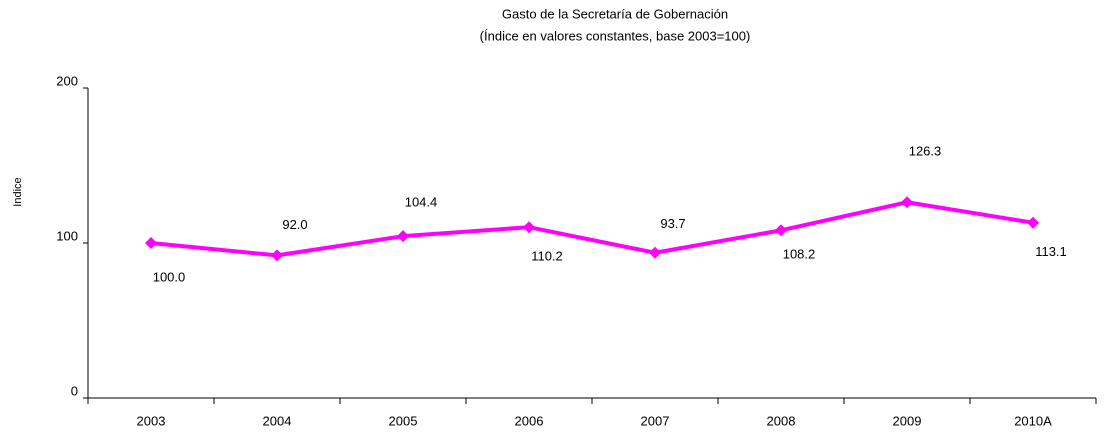  Describe the element at coordinates (655, 420) in the screenshot. I see `x-tick-label: 2007` at that location.